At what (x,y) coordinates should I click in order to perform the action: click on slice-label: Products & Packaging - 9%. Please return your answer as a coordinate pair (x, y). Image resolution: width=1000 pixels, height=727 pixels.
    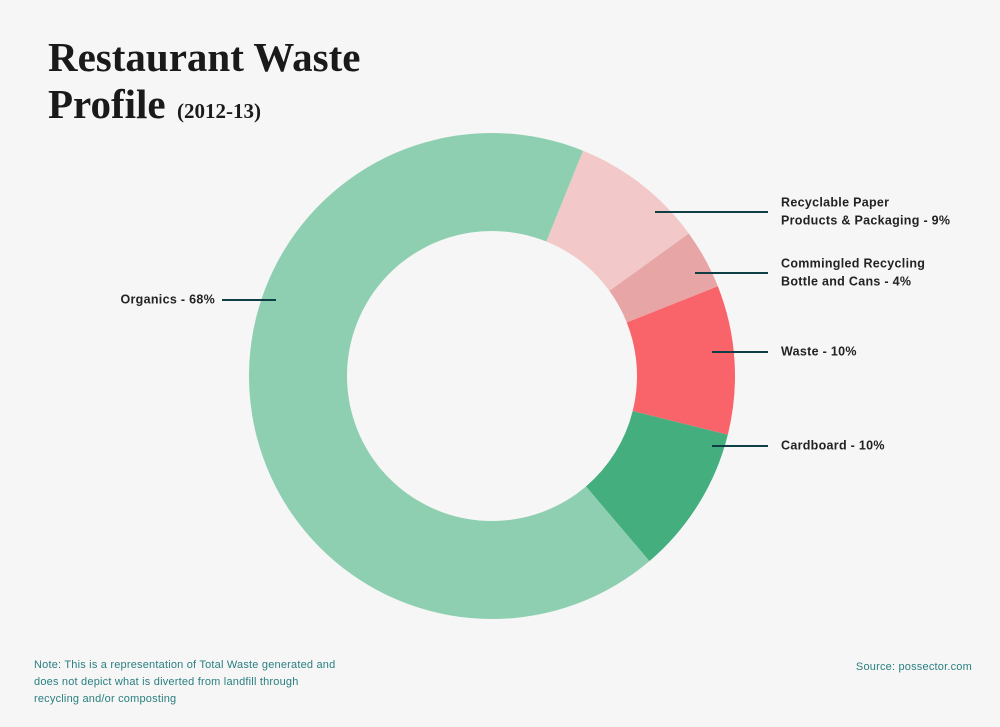
    Looking at the image, I should click on (865, 220).